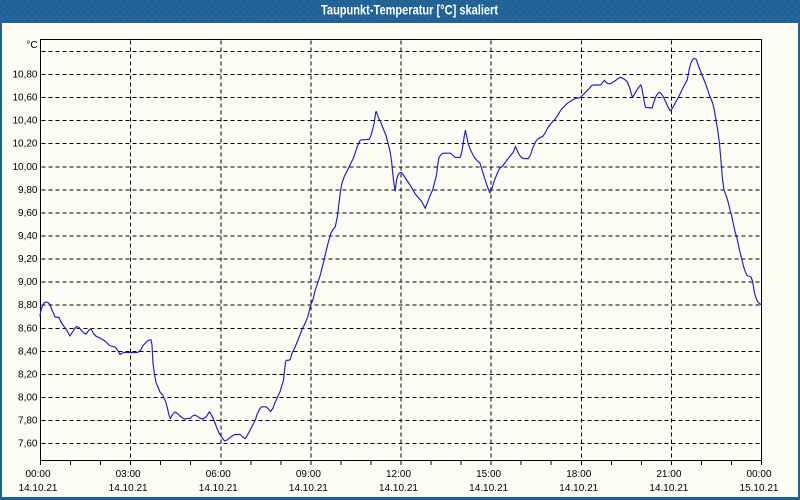 This screenshot has width=800, height=500. I want to click on svg-text: 10,40, so click(24, 121).